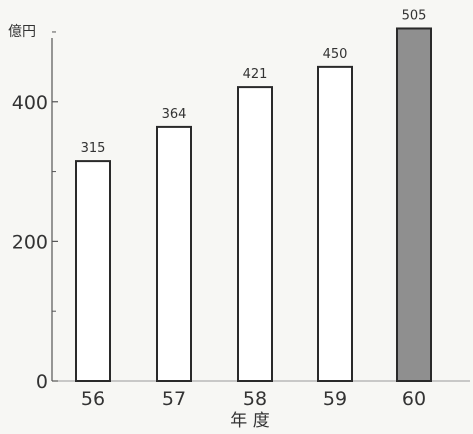 The height and width of the screenshot is (434, 473). I want to click on x-tick-label: 57, so click(174, 399).